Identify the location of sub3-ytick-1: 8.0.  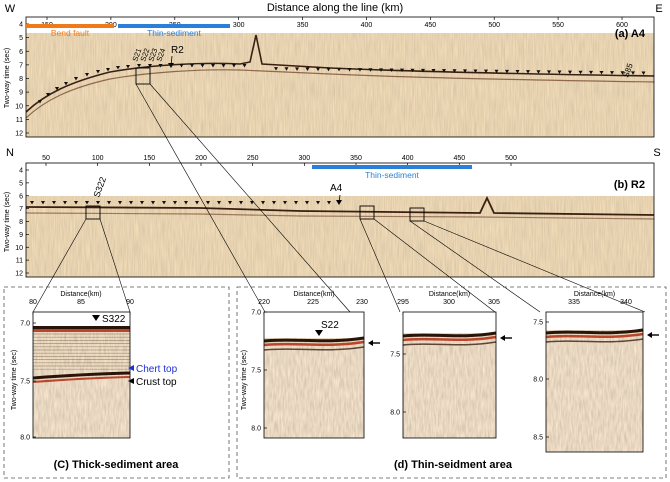
(538, 380).